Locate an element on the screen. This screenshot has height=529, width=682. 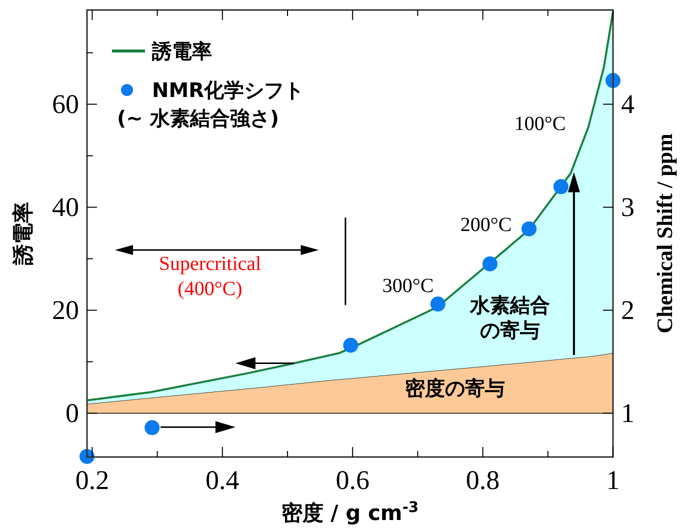
x-tick-label: 0.4 is located at coordinates (223, 480).